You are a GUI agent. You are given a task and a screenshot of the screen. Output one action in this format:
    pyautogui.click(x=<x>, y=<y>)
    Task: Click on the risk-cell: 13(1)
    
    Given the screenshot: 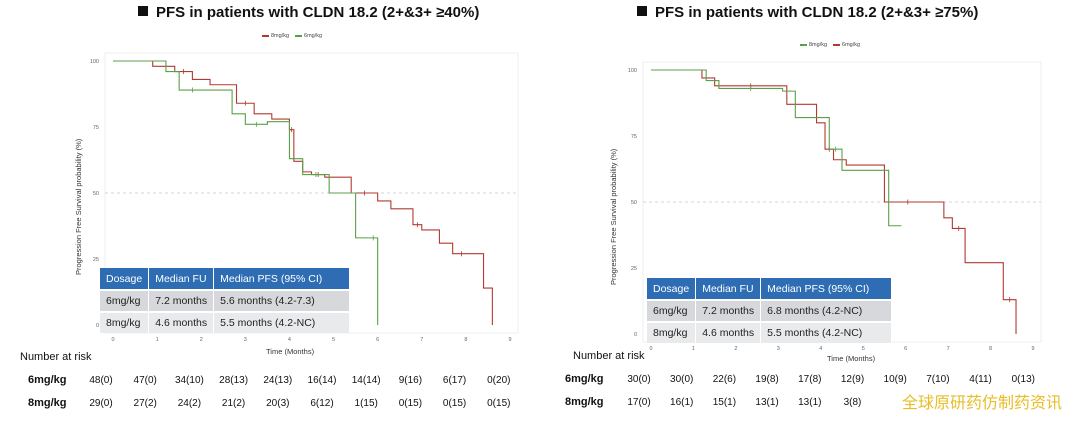 What is the action you would take?
    pyautogui.click(x=767, y=402)
    